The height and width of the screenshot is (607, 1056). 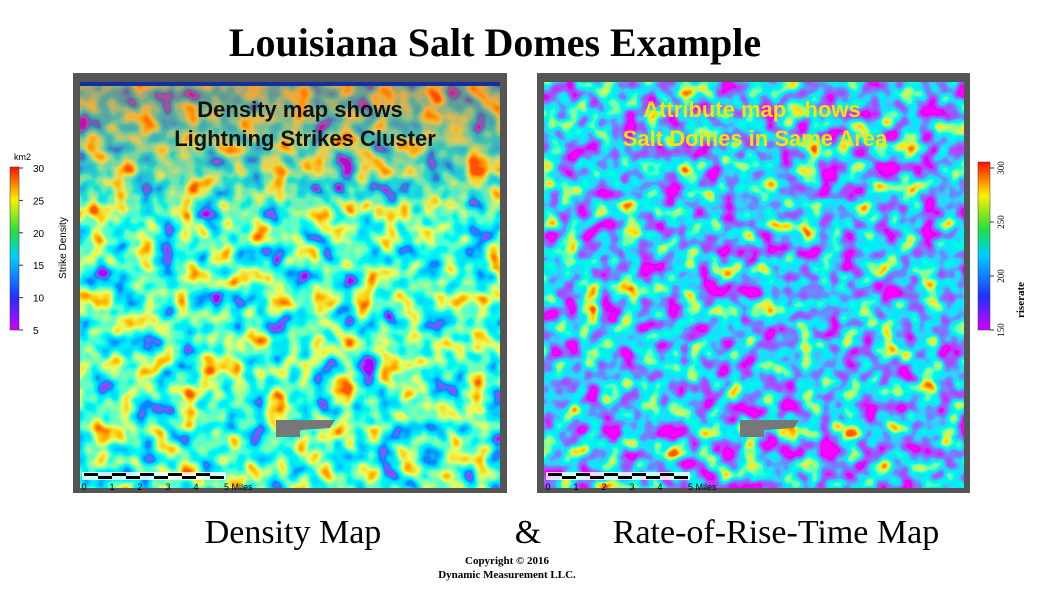 What do you see at coordinates (507, 561) in the screenshot?
I see `copyright: Copyright © 2016` at bounding box center [507, 561].